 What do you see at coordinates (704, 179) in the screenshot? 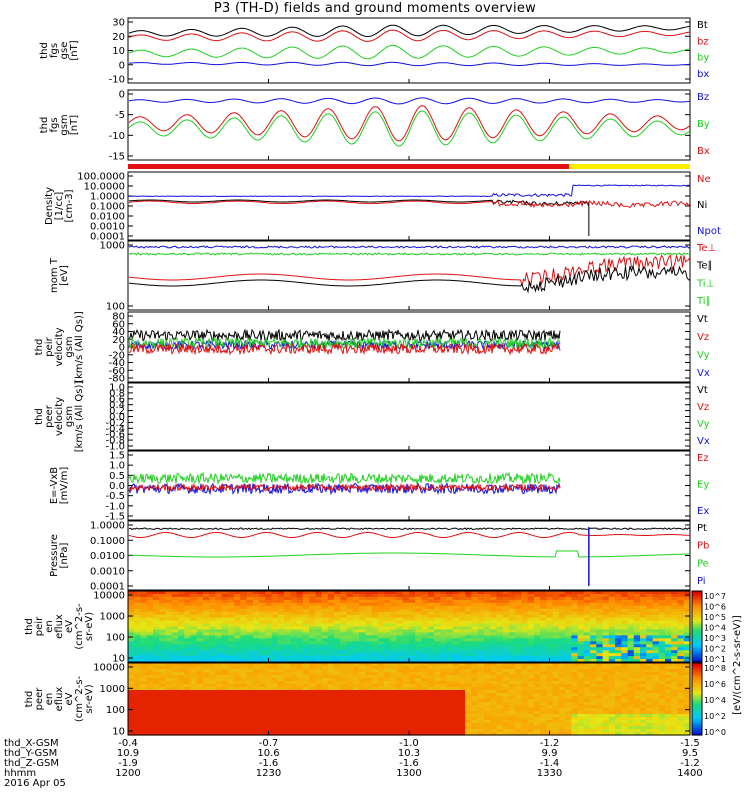
I see `density-legend-0: Ne` at bounding box center [704, 179].